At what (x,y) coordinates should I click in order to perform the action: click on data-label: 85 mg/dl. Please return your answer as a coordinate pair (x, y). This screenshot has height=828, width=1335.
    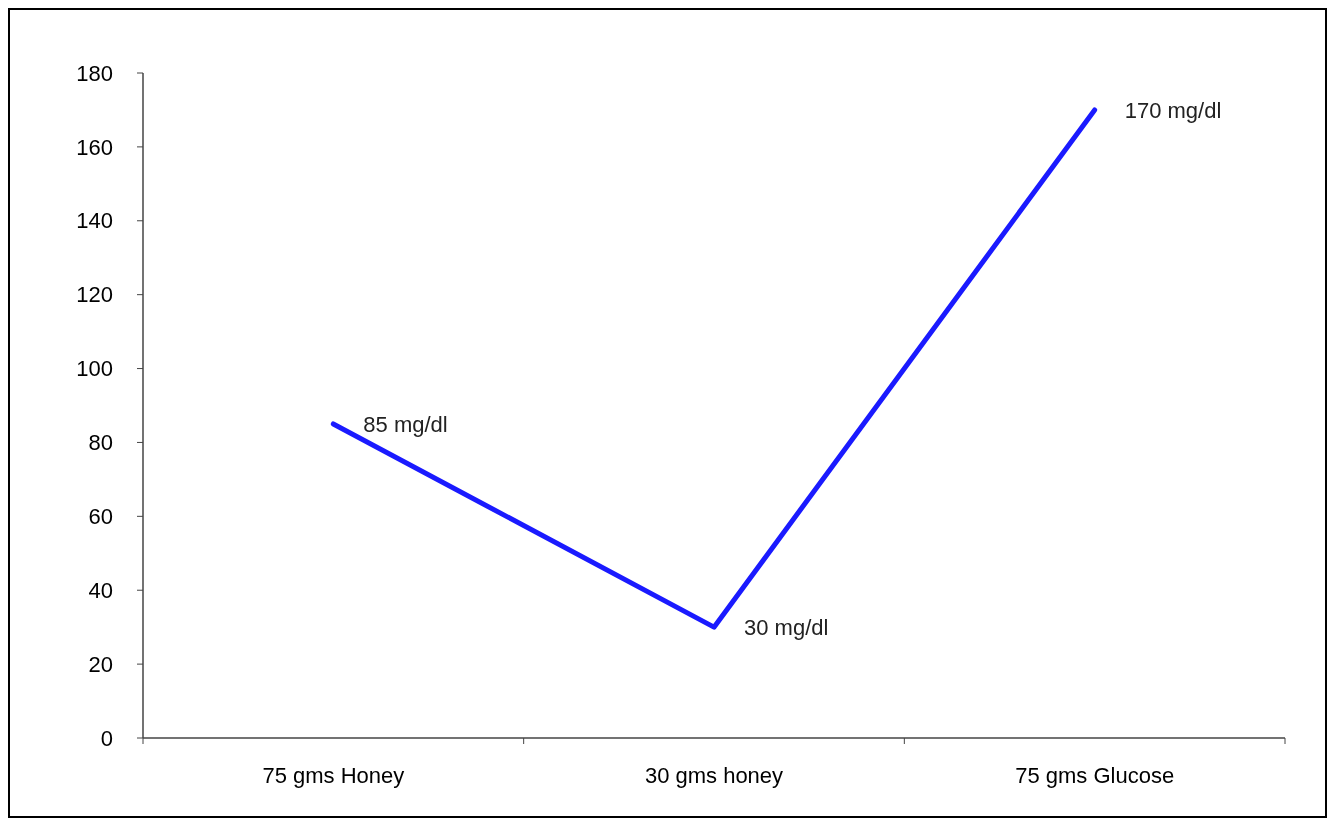
    Looking at the image, I should click on (405, 424).